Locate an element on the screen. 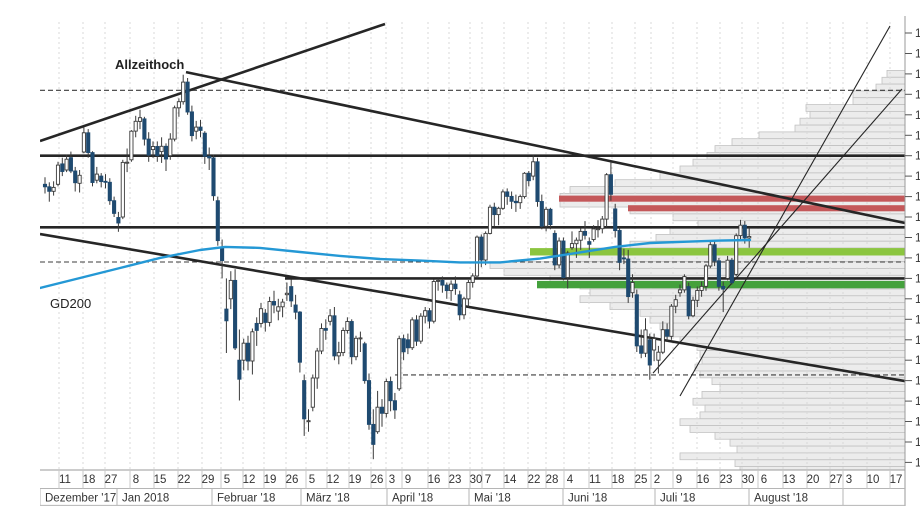  week-tick-label: 14 is located at coordinates (510, 480).